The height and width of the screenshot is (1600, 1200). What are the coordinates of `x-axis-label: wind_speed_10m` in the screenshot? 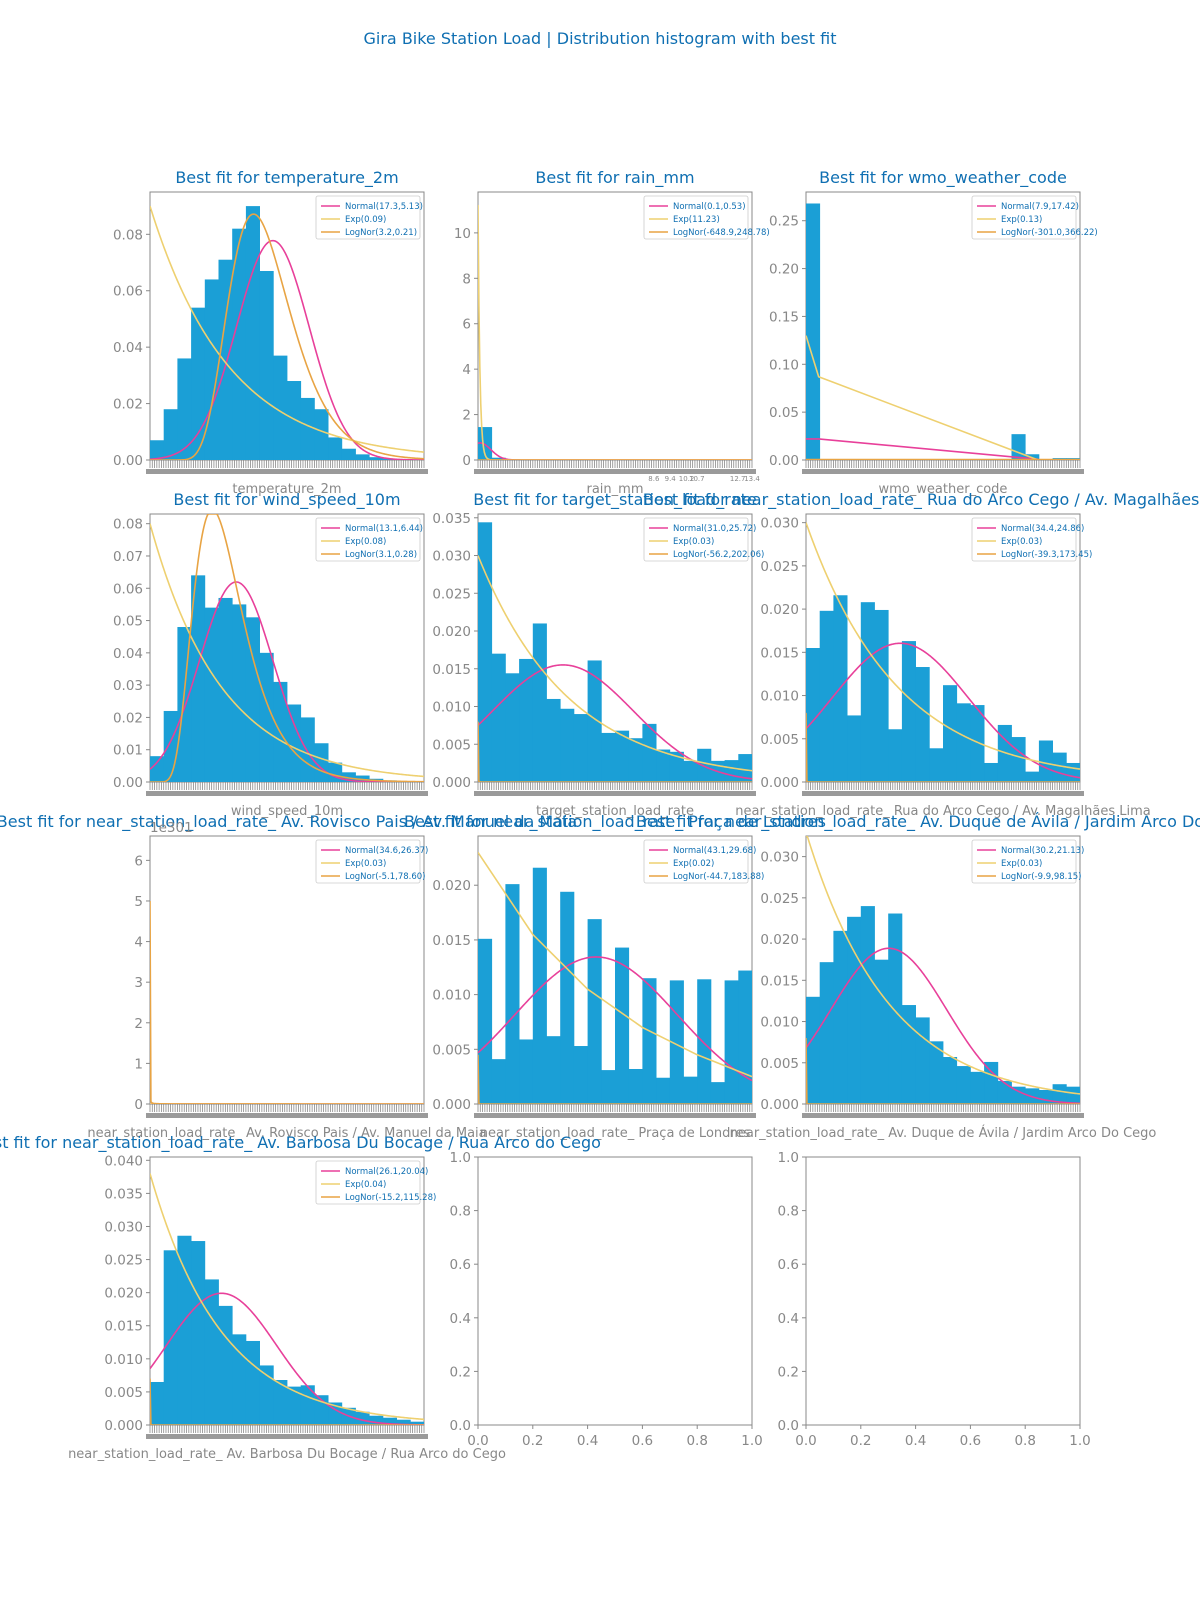 It's located at (287, 811).